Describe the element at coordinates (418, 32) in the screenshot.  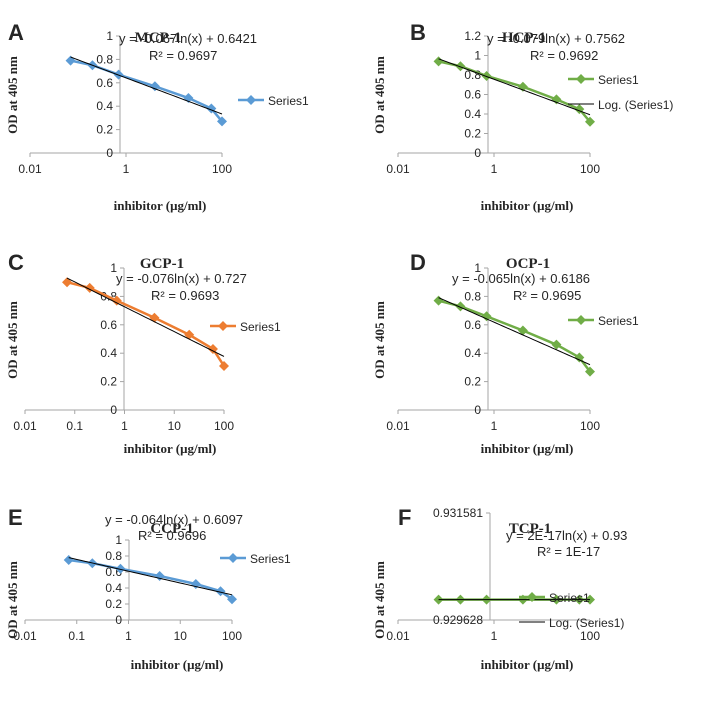
I see `panel-letter: B` at that location.